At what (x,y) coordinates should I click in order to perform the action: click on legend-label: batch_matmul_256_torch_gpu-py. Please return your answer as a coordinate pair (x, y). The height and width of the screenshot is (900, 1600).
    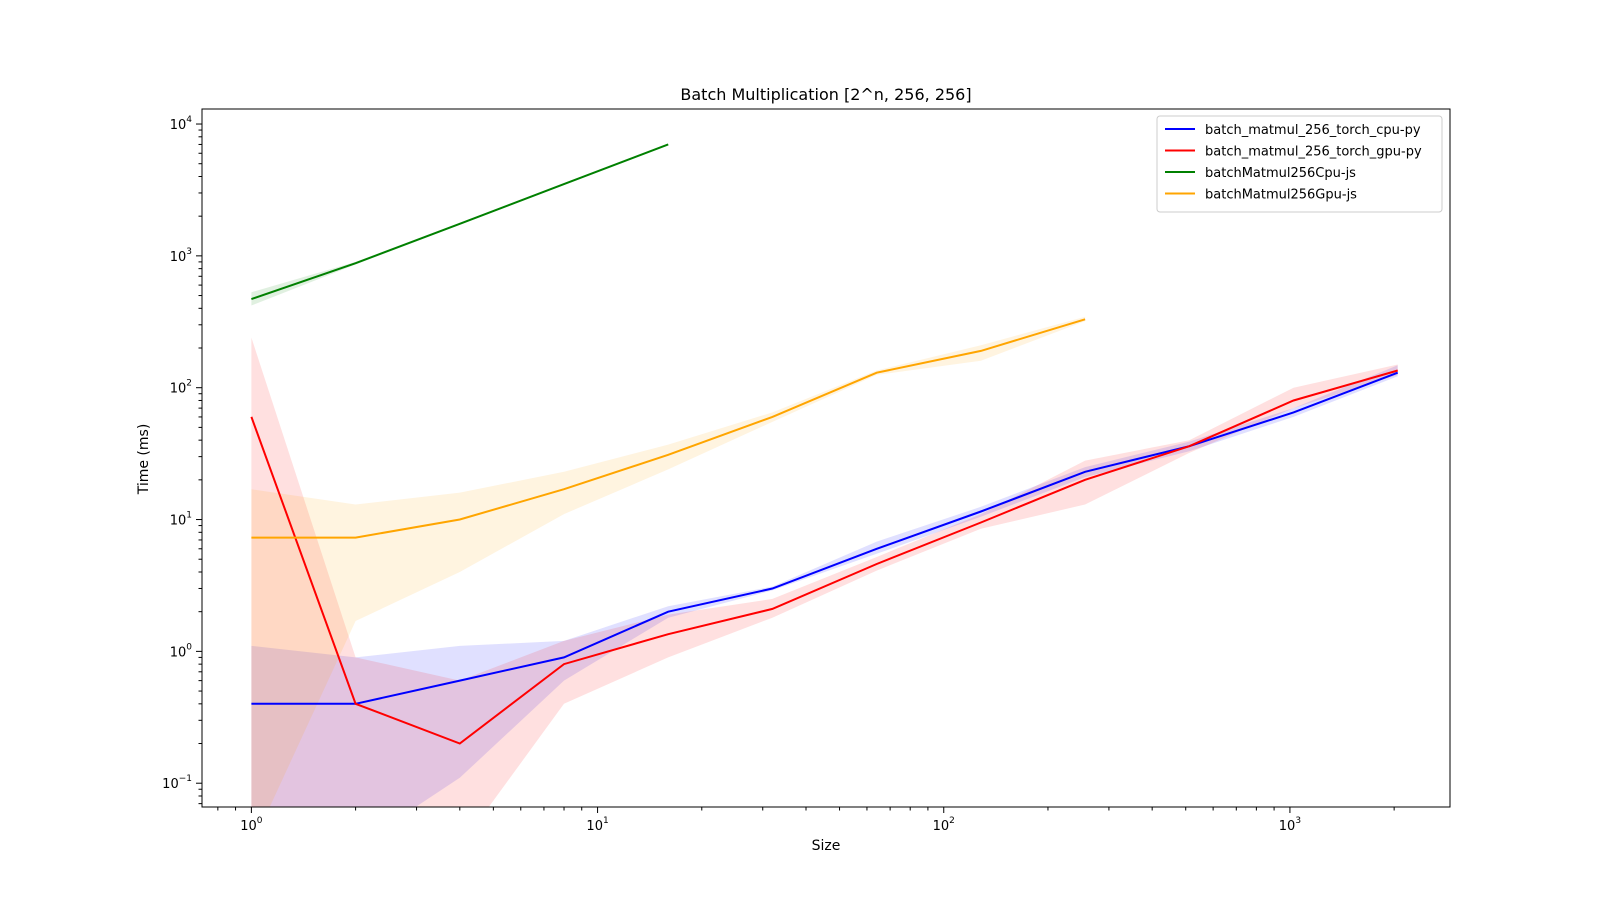
    Looking at the image, I should click on (1313, 152).